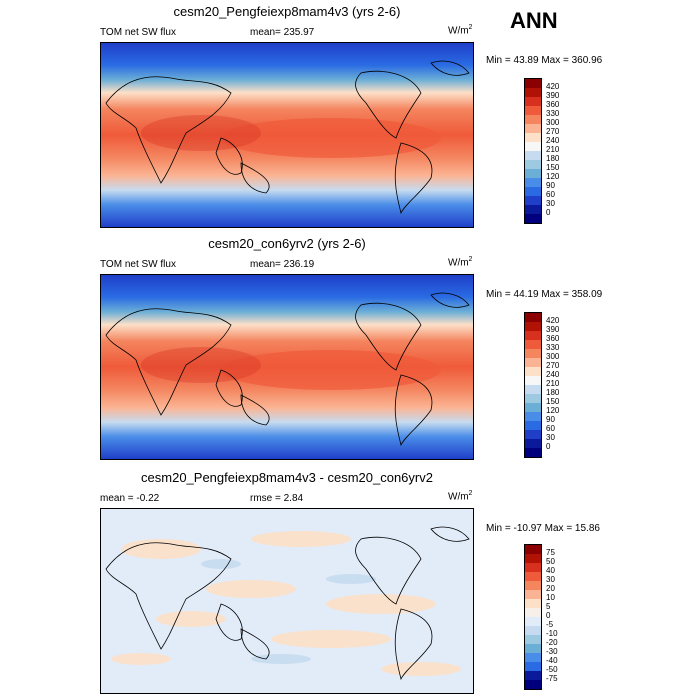  What do you see at coordinates (534, 20) in the screenshot?
I see `season-label: ANN` at bounding box center [534, 20].